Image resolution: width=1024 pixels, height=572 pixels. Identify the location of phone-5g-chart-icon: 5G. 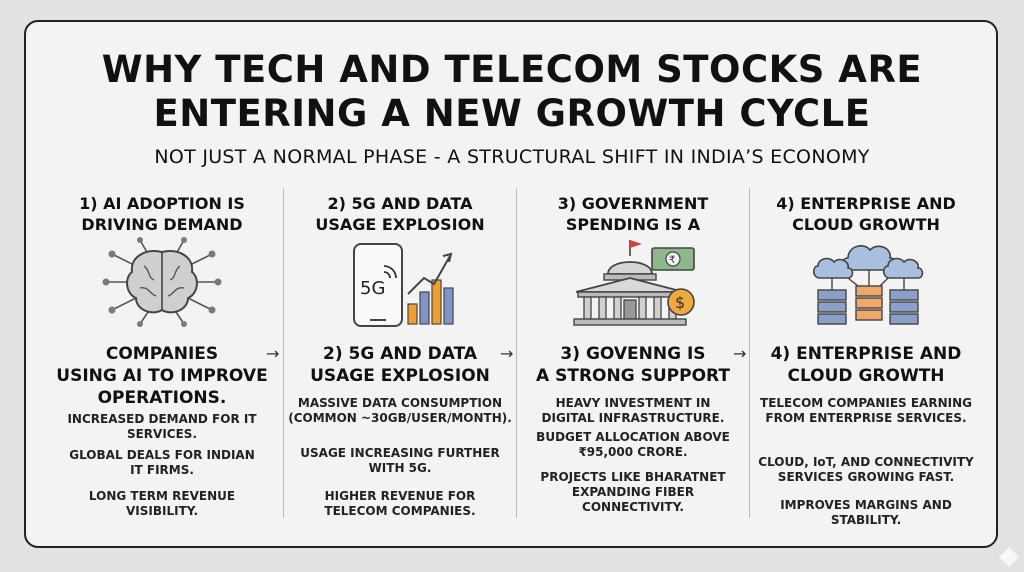
(403, 285).